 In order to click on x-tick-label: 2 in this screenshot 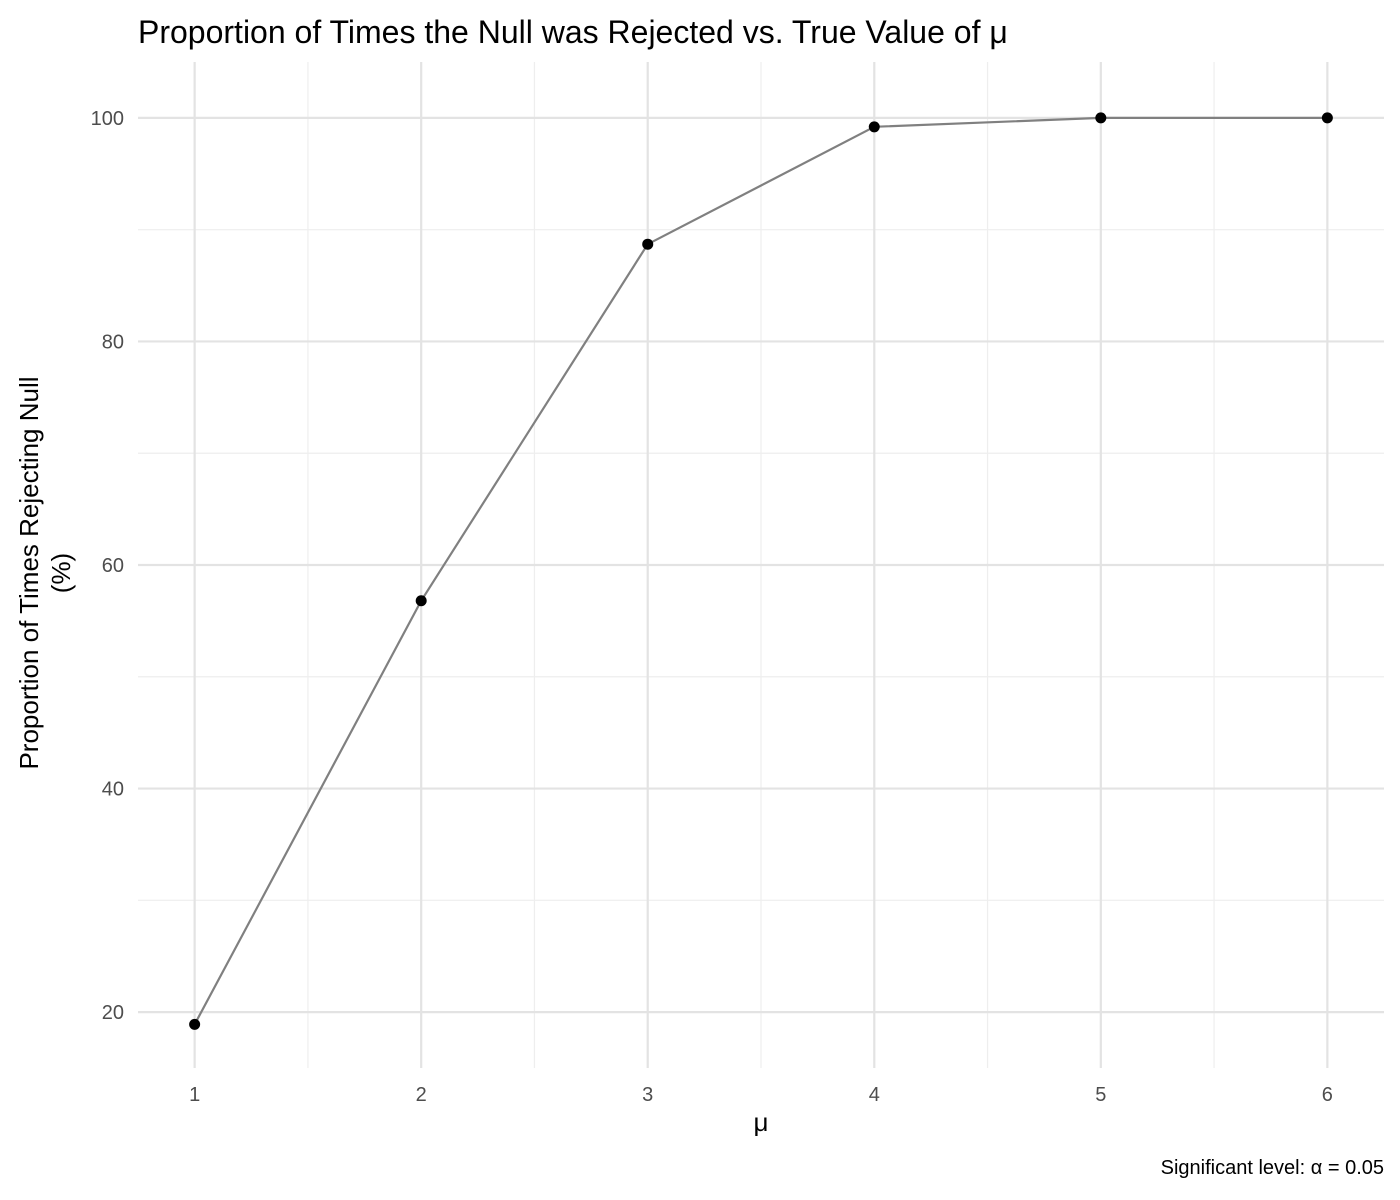, I will do `click(421, 1095)`.